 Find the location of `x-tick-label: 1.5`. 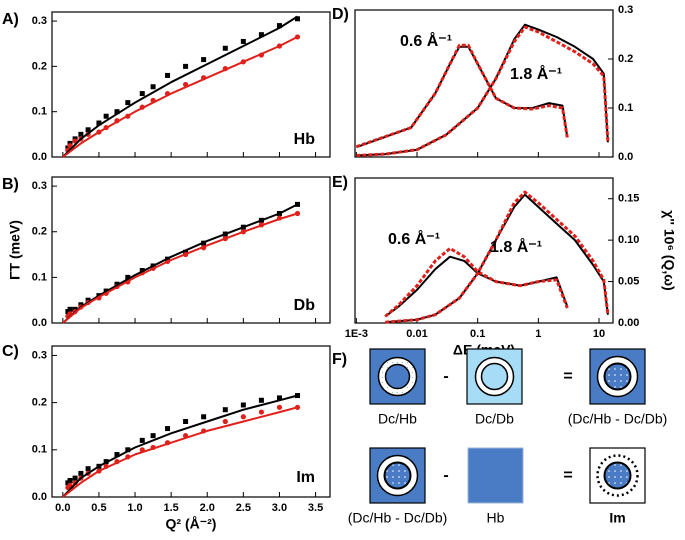

x-tick-label: 1.5 is located at coordinates (170, 508).